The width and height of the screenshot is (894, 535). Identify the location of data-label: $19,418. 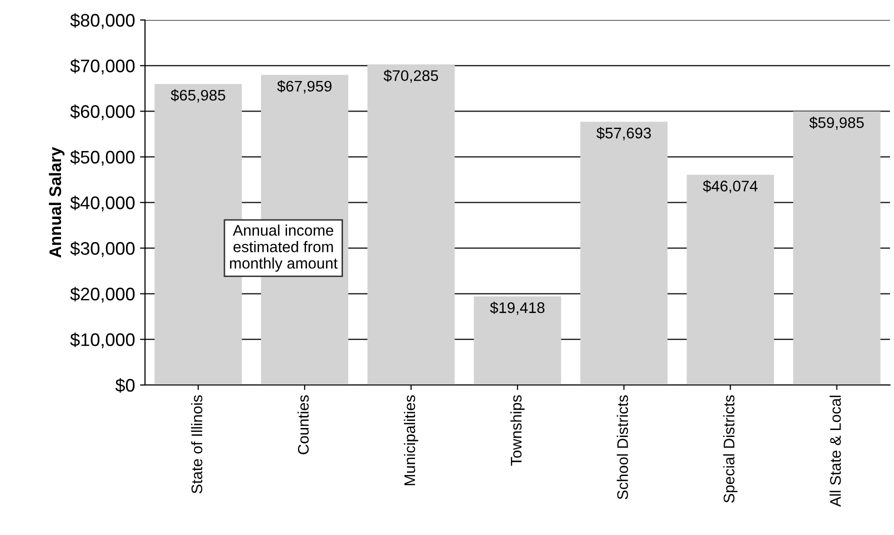
(517, 308).